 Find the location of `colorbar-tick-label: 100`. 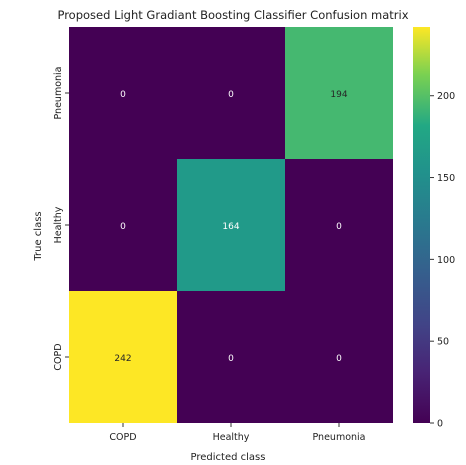

colorbar-tick-label: 100 is located at coordinates (446, 260).